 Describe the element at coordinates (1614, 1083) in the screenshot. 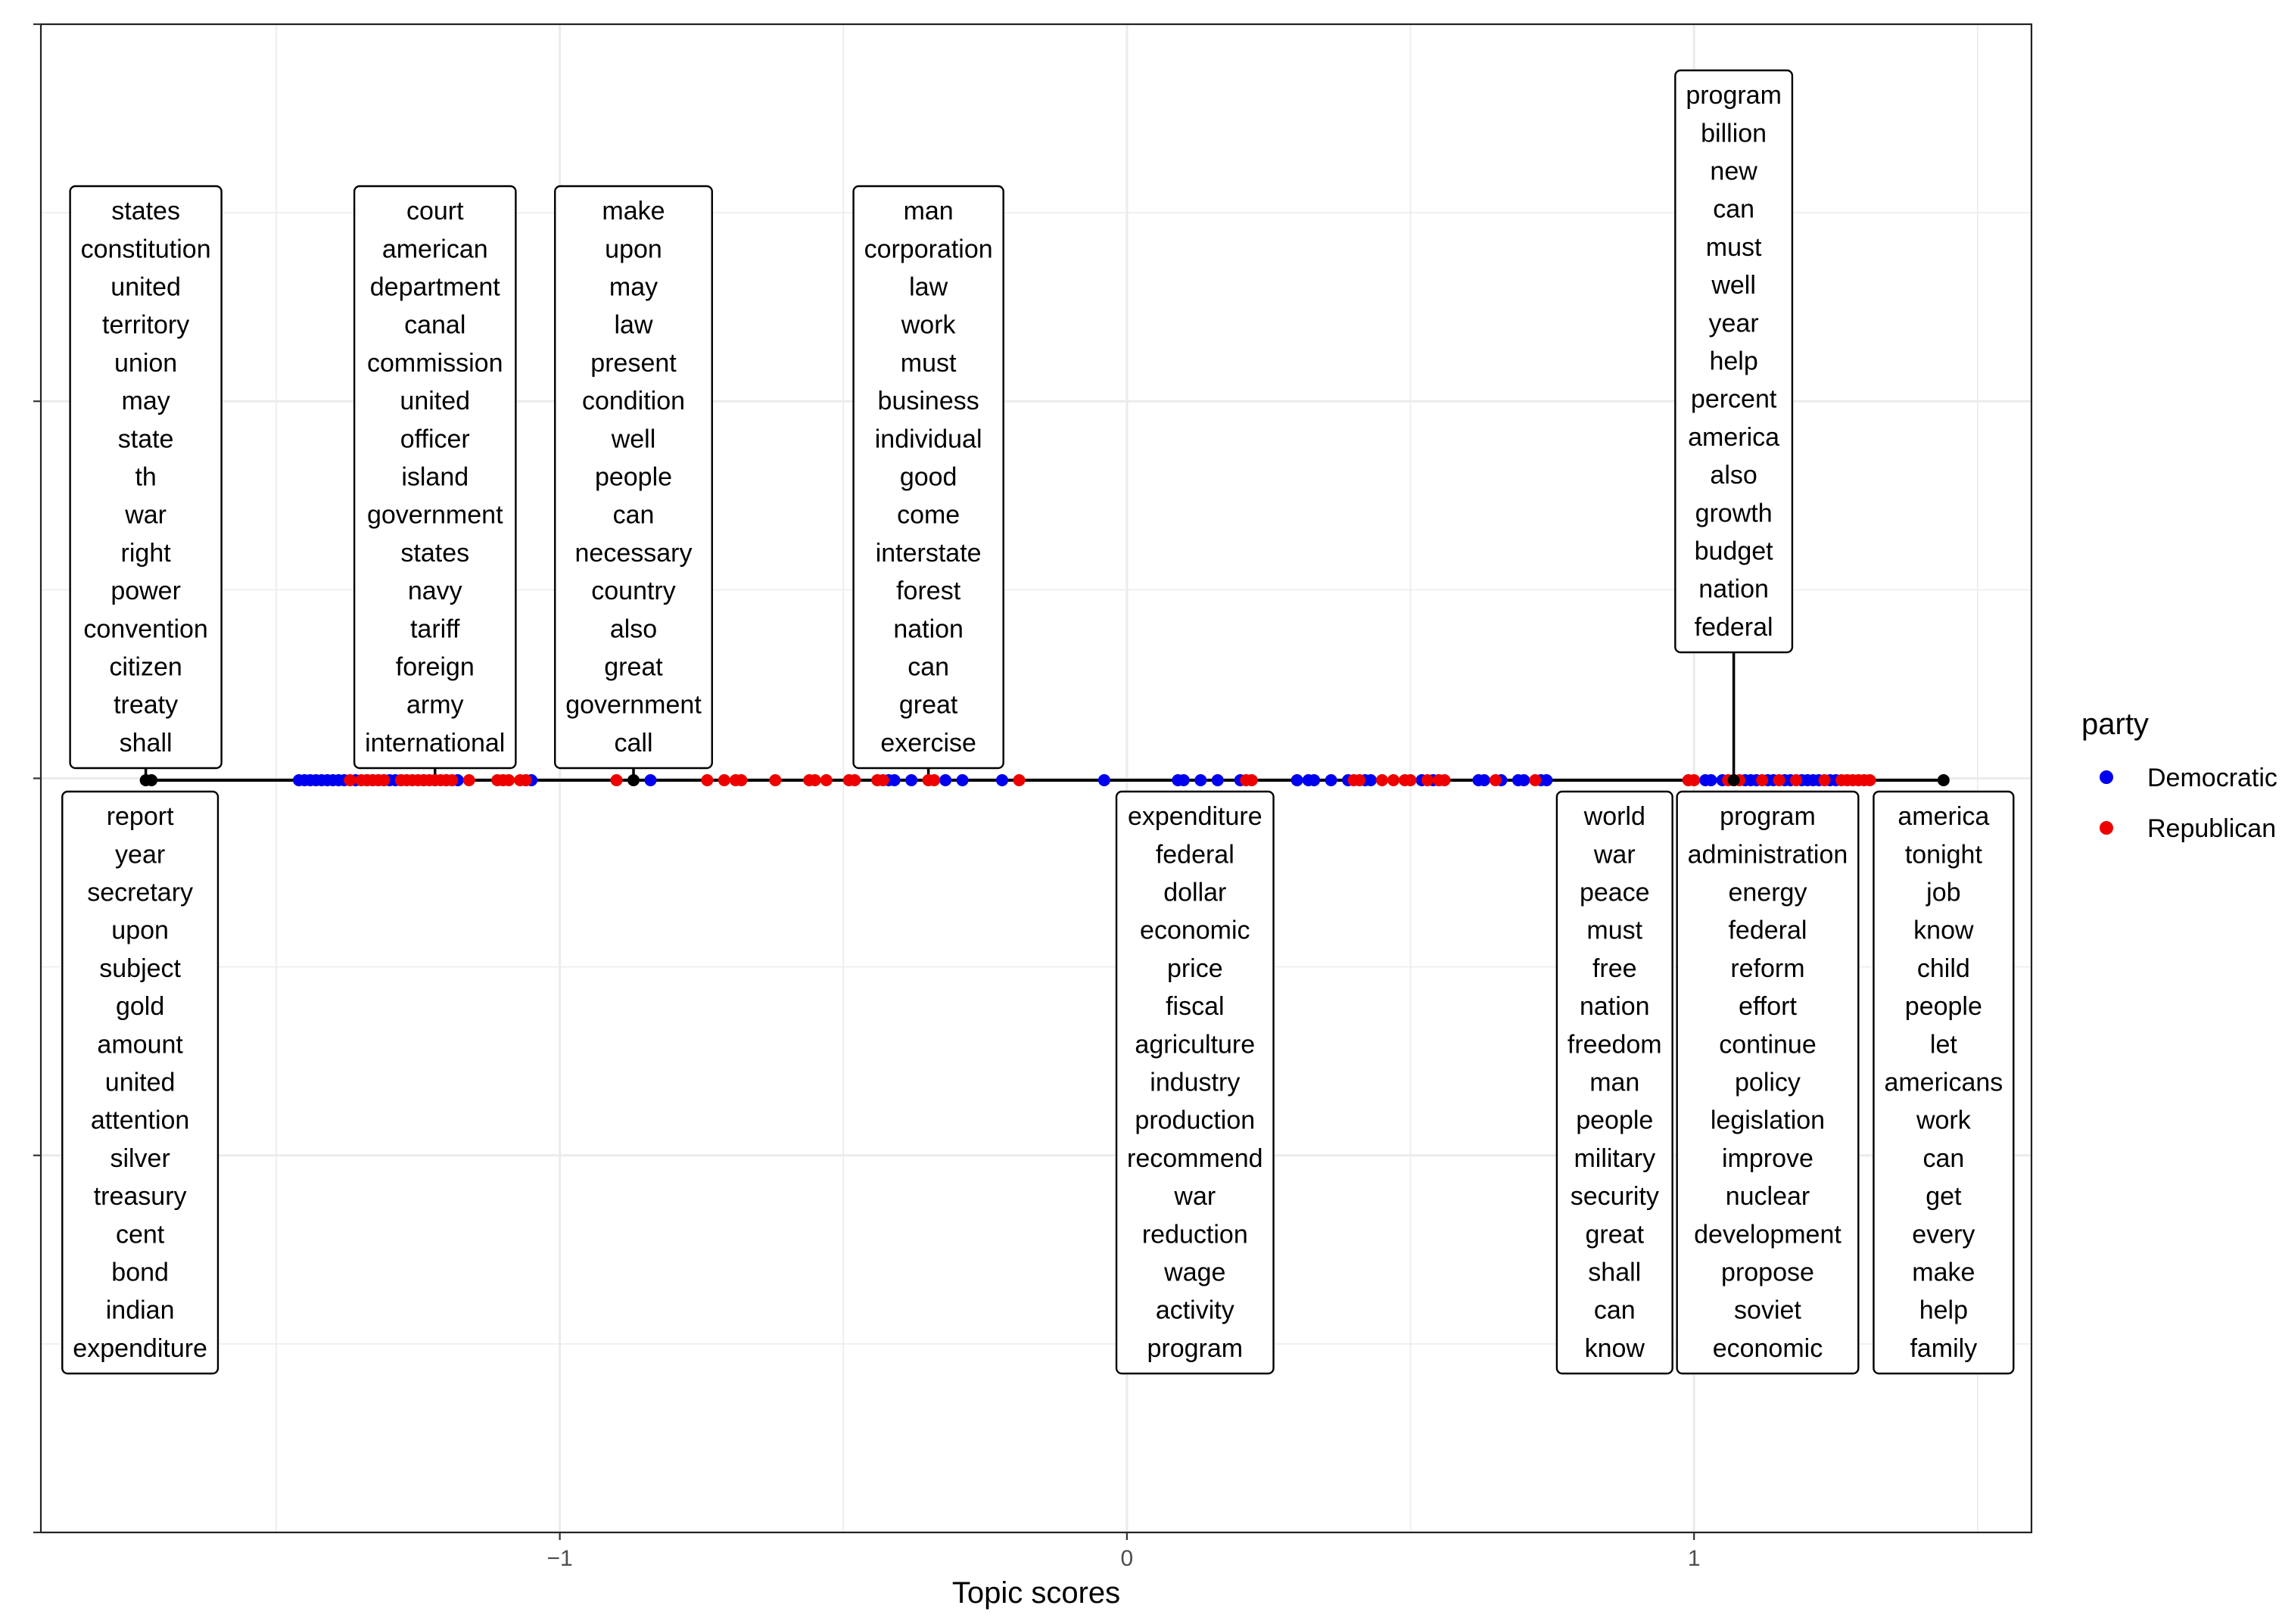

I see `topic-word: man` at that location.